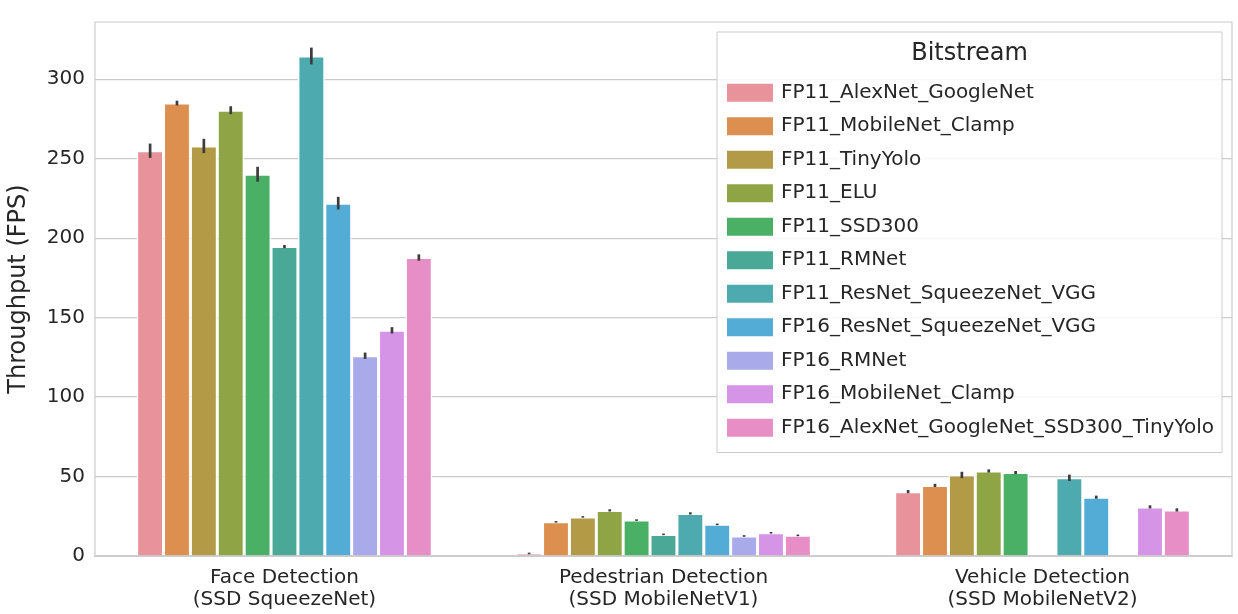 The width and height of the screenshot is (1238, 614). Describe the element at coordinates (284, 587) in the screenshot. I see `x-tick-label: Face Detection (SSD SqueezeNet)` at that location.